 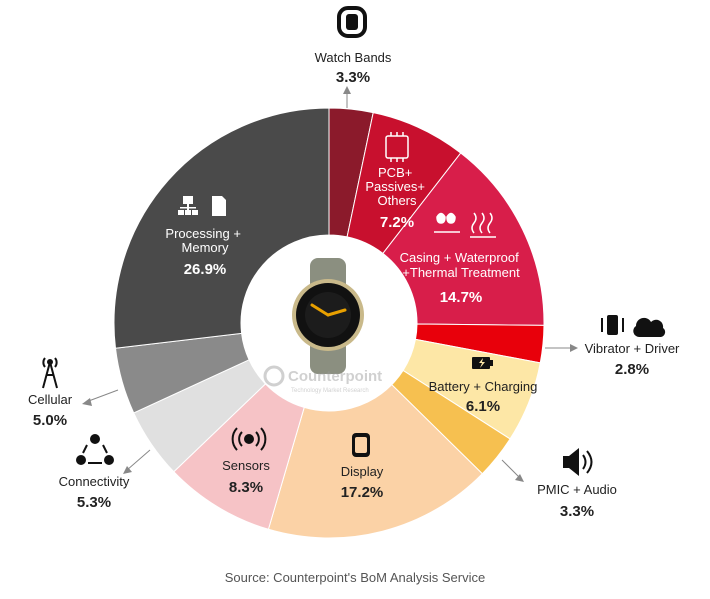 I want to click on counterpoint-watermark: Counterpoint Technology Market Research, so click(x=322, y=379).